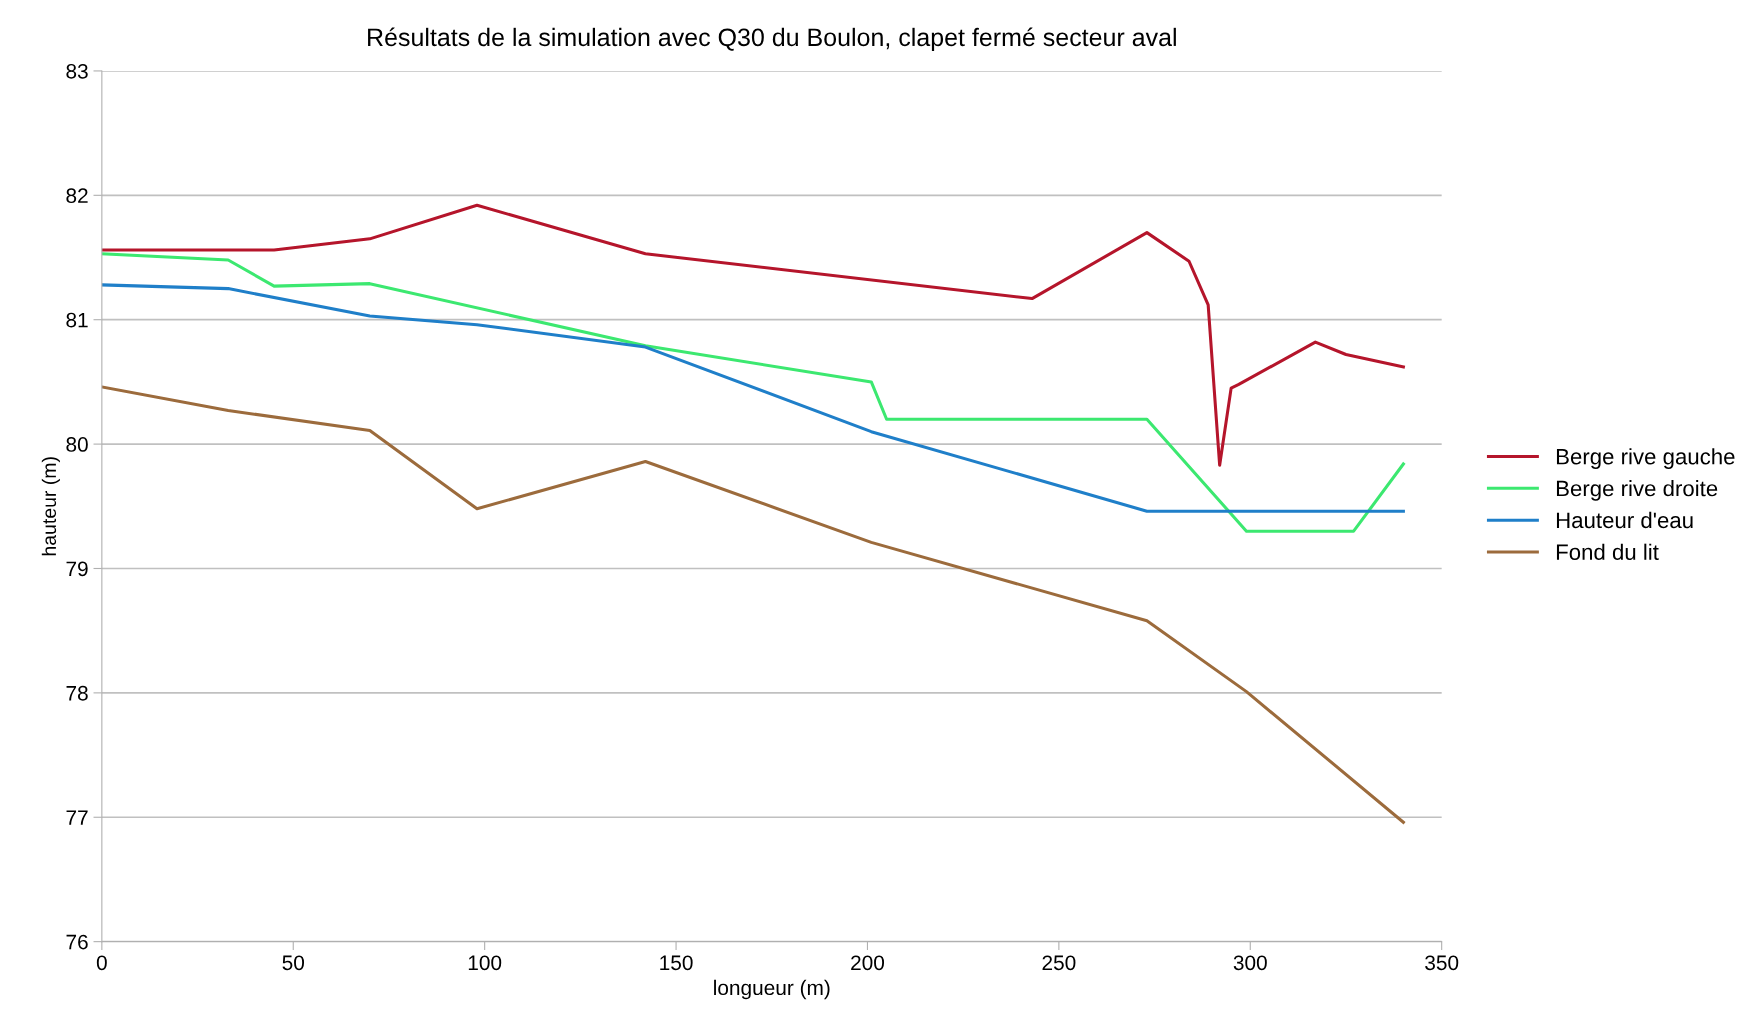  I want to click on legend-label: Hauteur d'eau, so click(1624, 520).